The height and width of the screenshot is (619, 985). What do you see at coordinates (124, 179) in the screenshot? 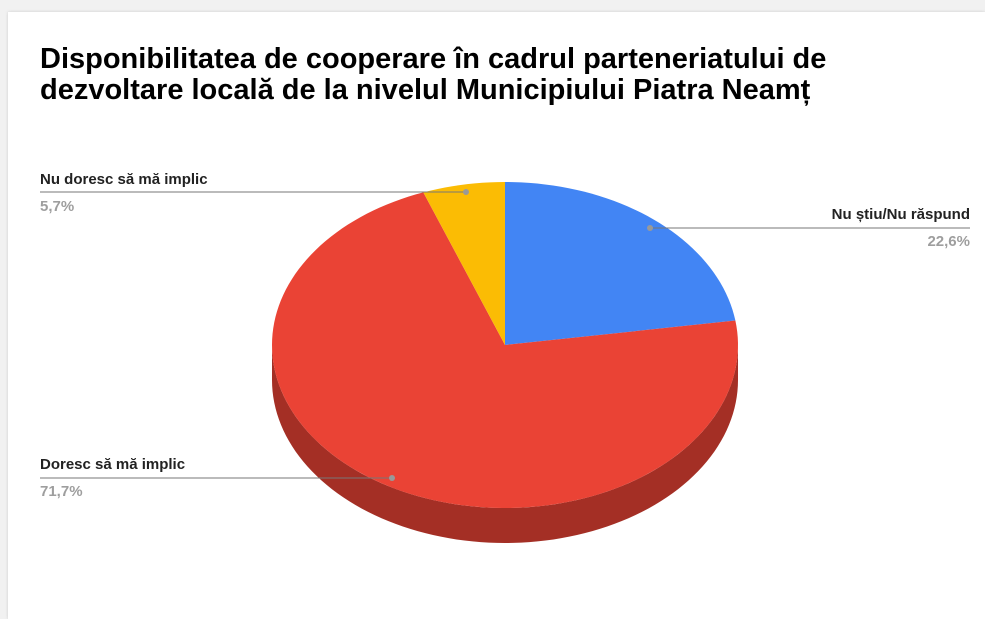
I see `slice-label: Nu doresc să mă implic` at bounding box center [124, 179].